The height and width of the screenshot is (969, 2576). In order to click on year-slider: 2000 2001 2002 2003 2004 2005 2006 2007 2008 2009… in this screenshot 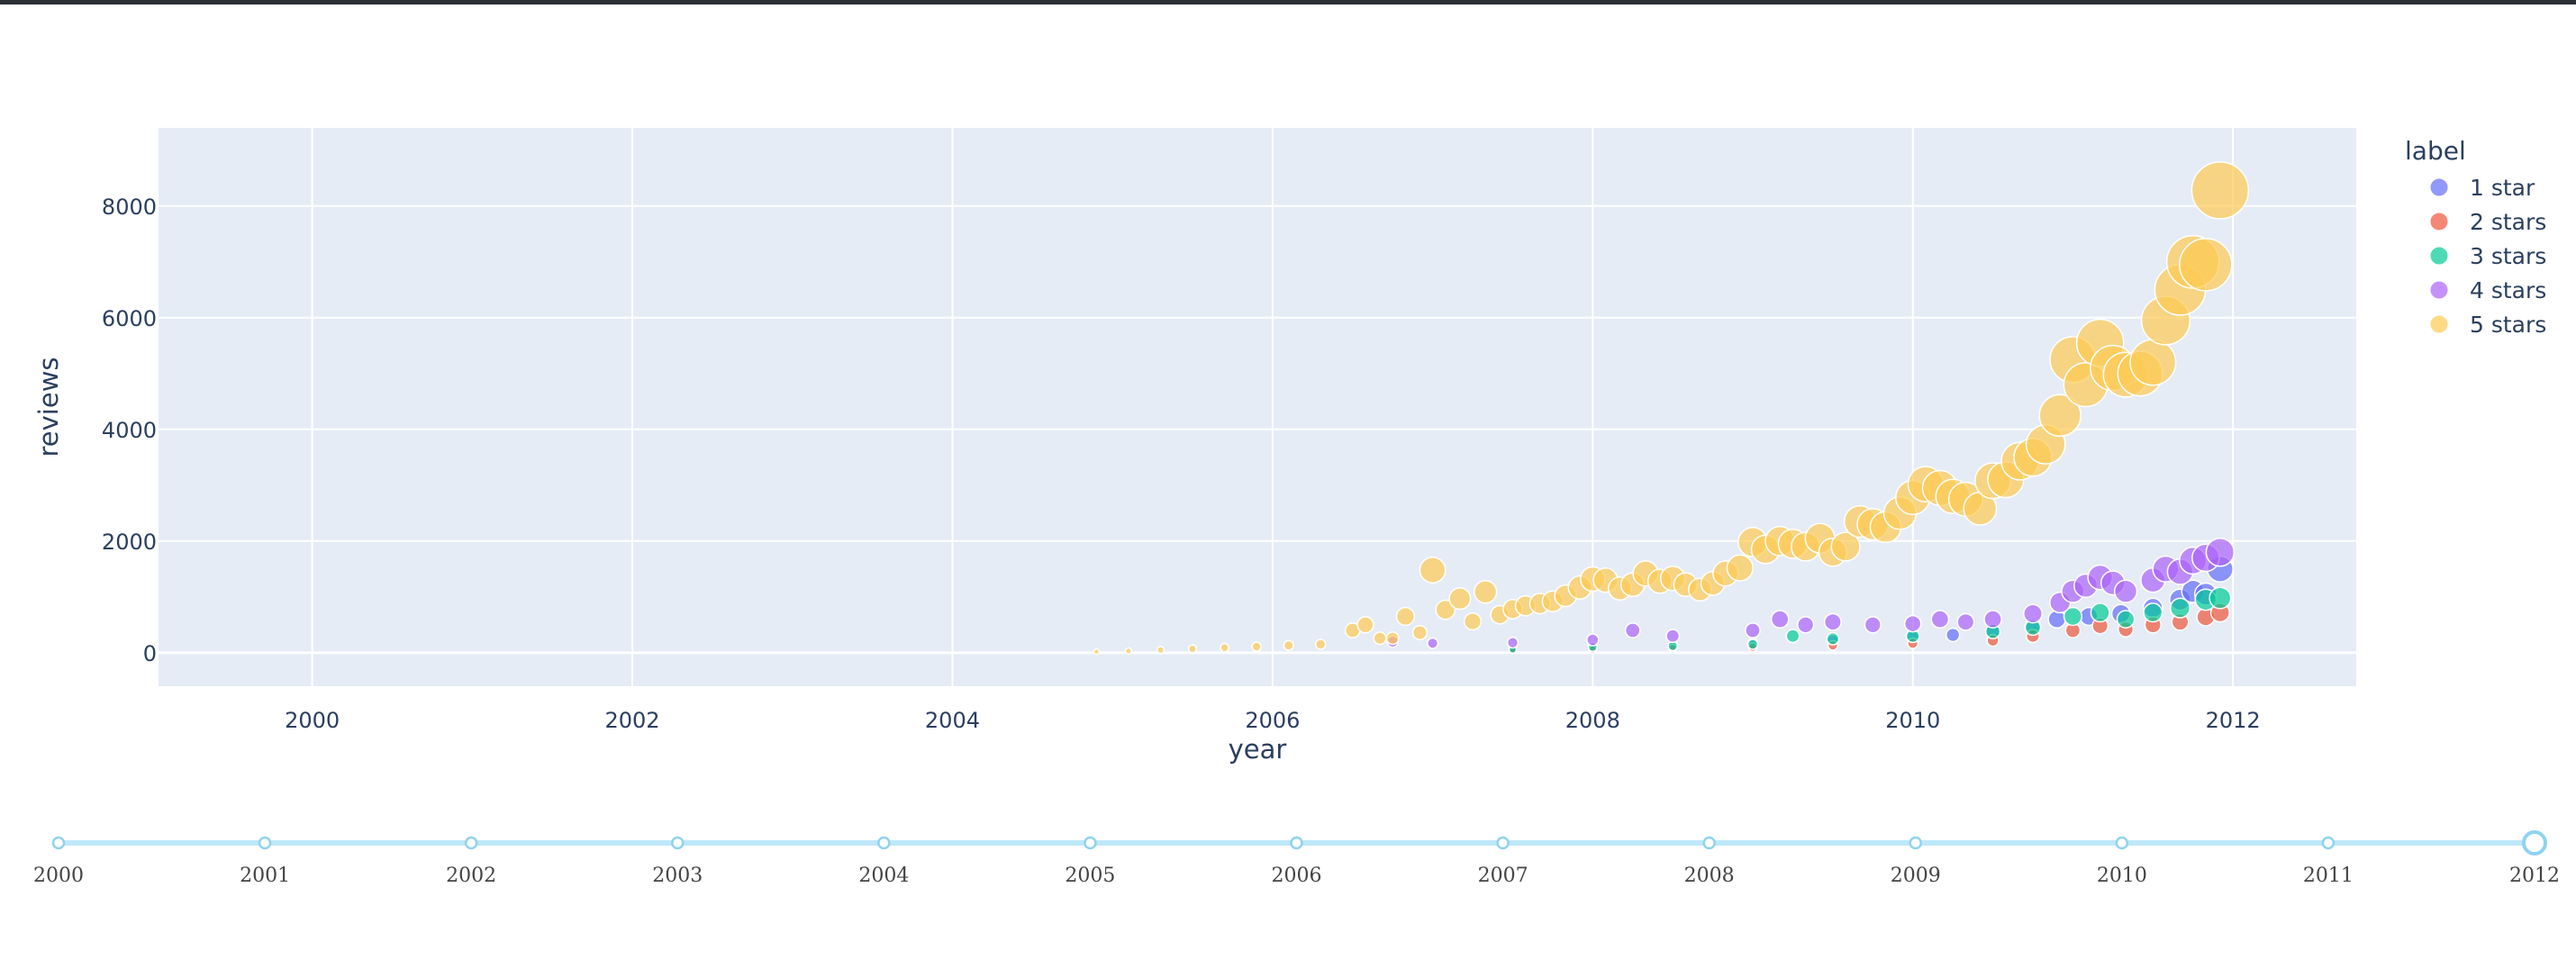, I will do `click(1296, 858)`.